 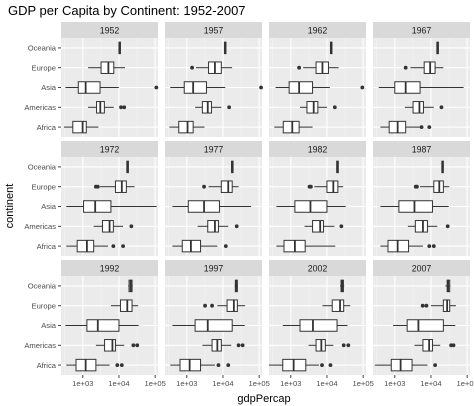 What do you see at coordinates (127, 10) in the screenshot?
I see `chart-title: GDP per Capita by Continent: 1952-2007` at bounding box center [127, 10].